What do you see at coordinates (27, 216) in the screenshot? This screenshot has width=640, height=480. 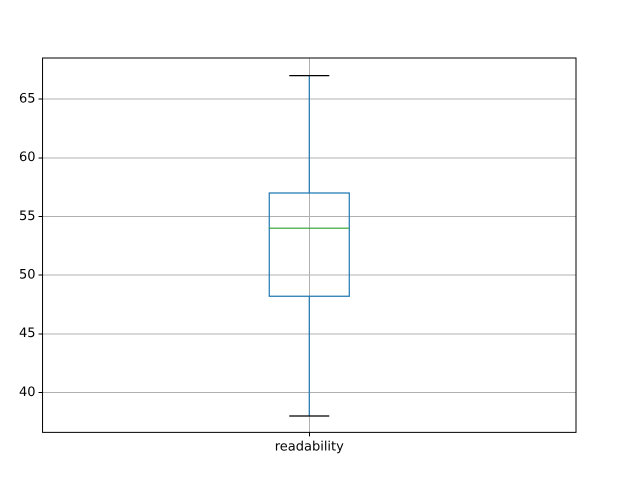 I see `y-tick-label: 55` at bounding box center [27, 216].